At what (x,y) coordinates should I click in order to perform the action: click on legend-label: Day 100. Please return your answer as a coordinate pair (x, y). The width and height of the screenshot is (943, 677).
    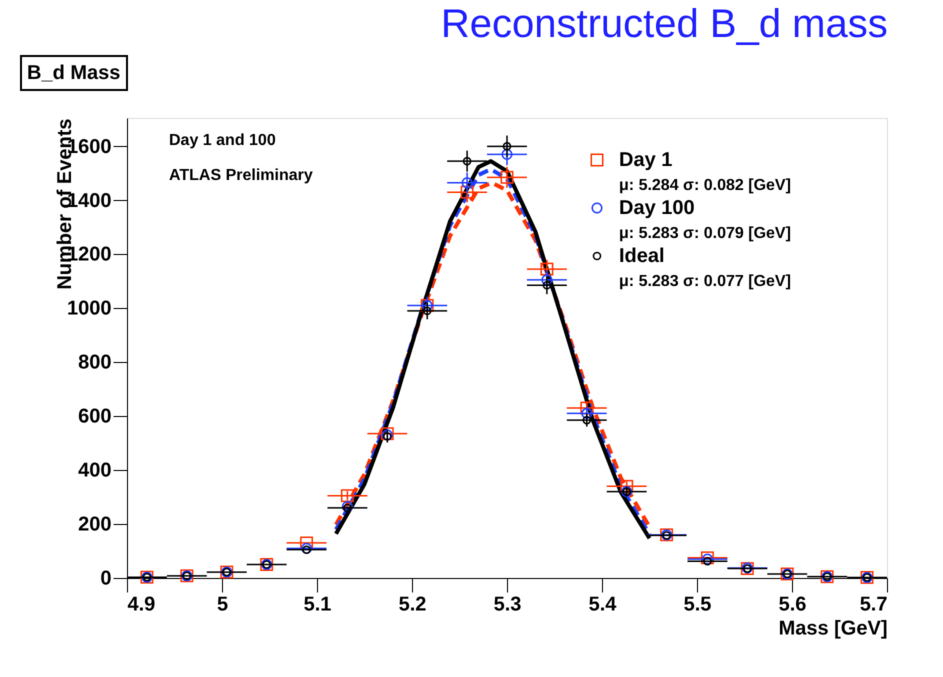
    Looking at the image, I should click on (657, 208).